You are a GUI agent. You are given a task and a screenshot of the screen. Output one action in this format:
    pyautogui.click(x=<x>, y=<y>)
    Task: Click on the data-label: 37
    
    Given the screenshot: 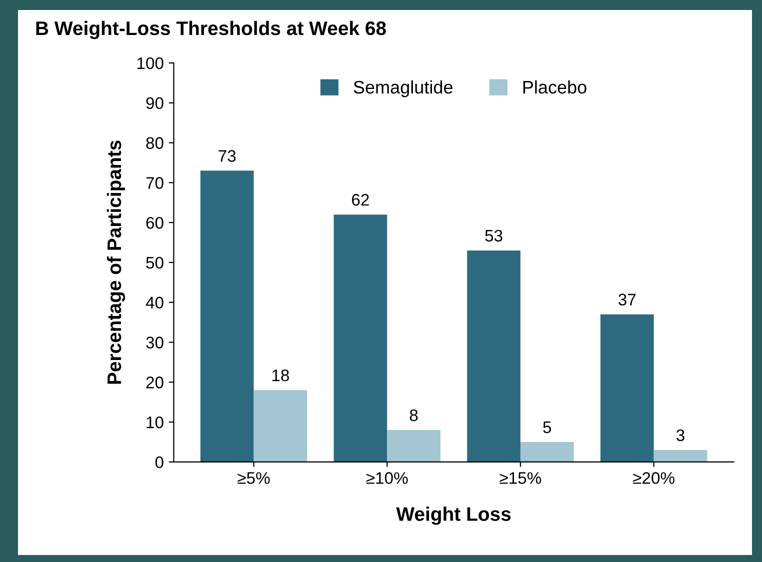 What is the action you would take?
    pyautogui.click(x=627, y=300)
    